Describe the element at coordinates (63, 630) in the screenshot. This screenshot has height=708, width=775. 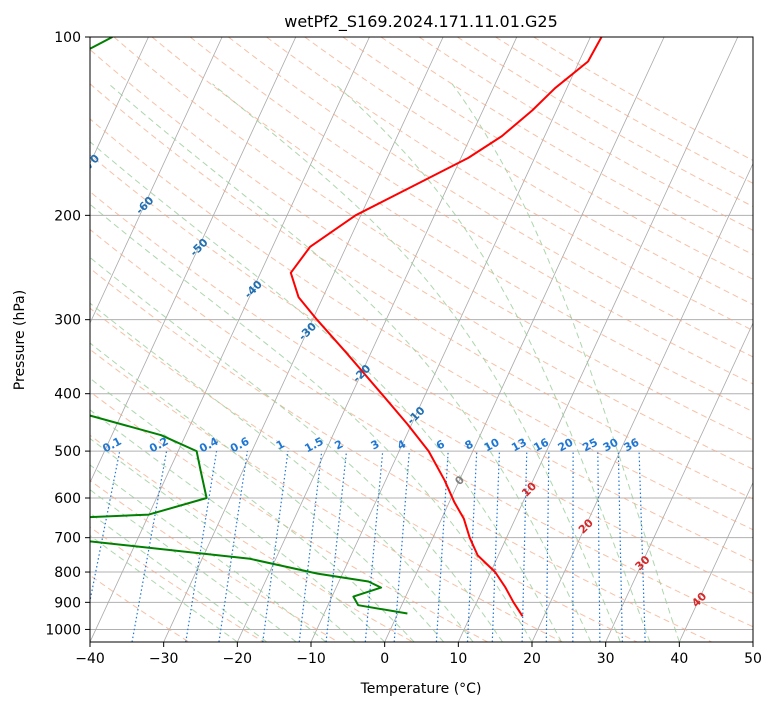
I see `y-tick-label: 1000` at that location.